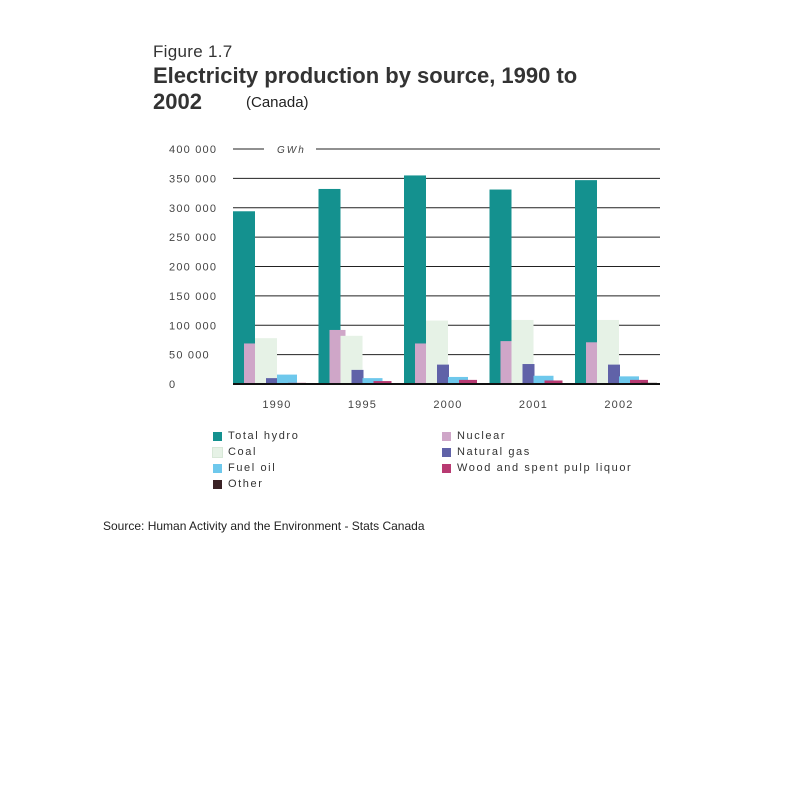 The width and height of the screenshot is (800, 804). I want to click on legend-item-natural-gas: Natural gas, so click(486, 452).